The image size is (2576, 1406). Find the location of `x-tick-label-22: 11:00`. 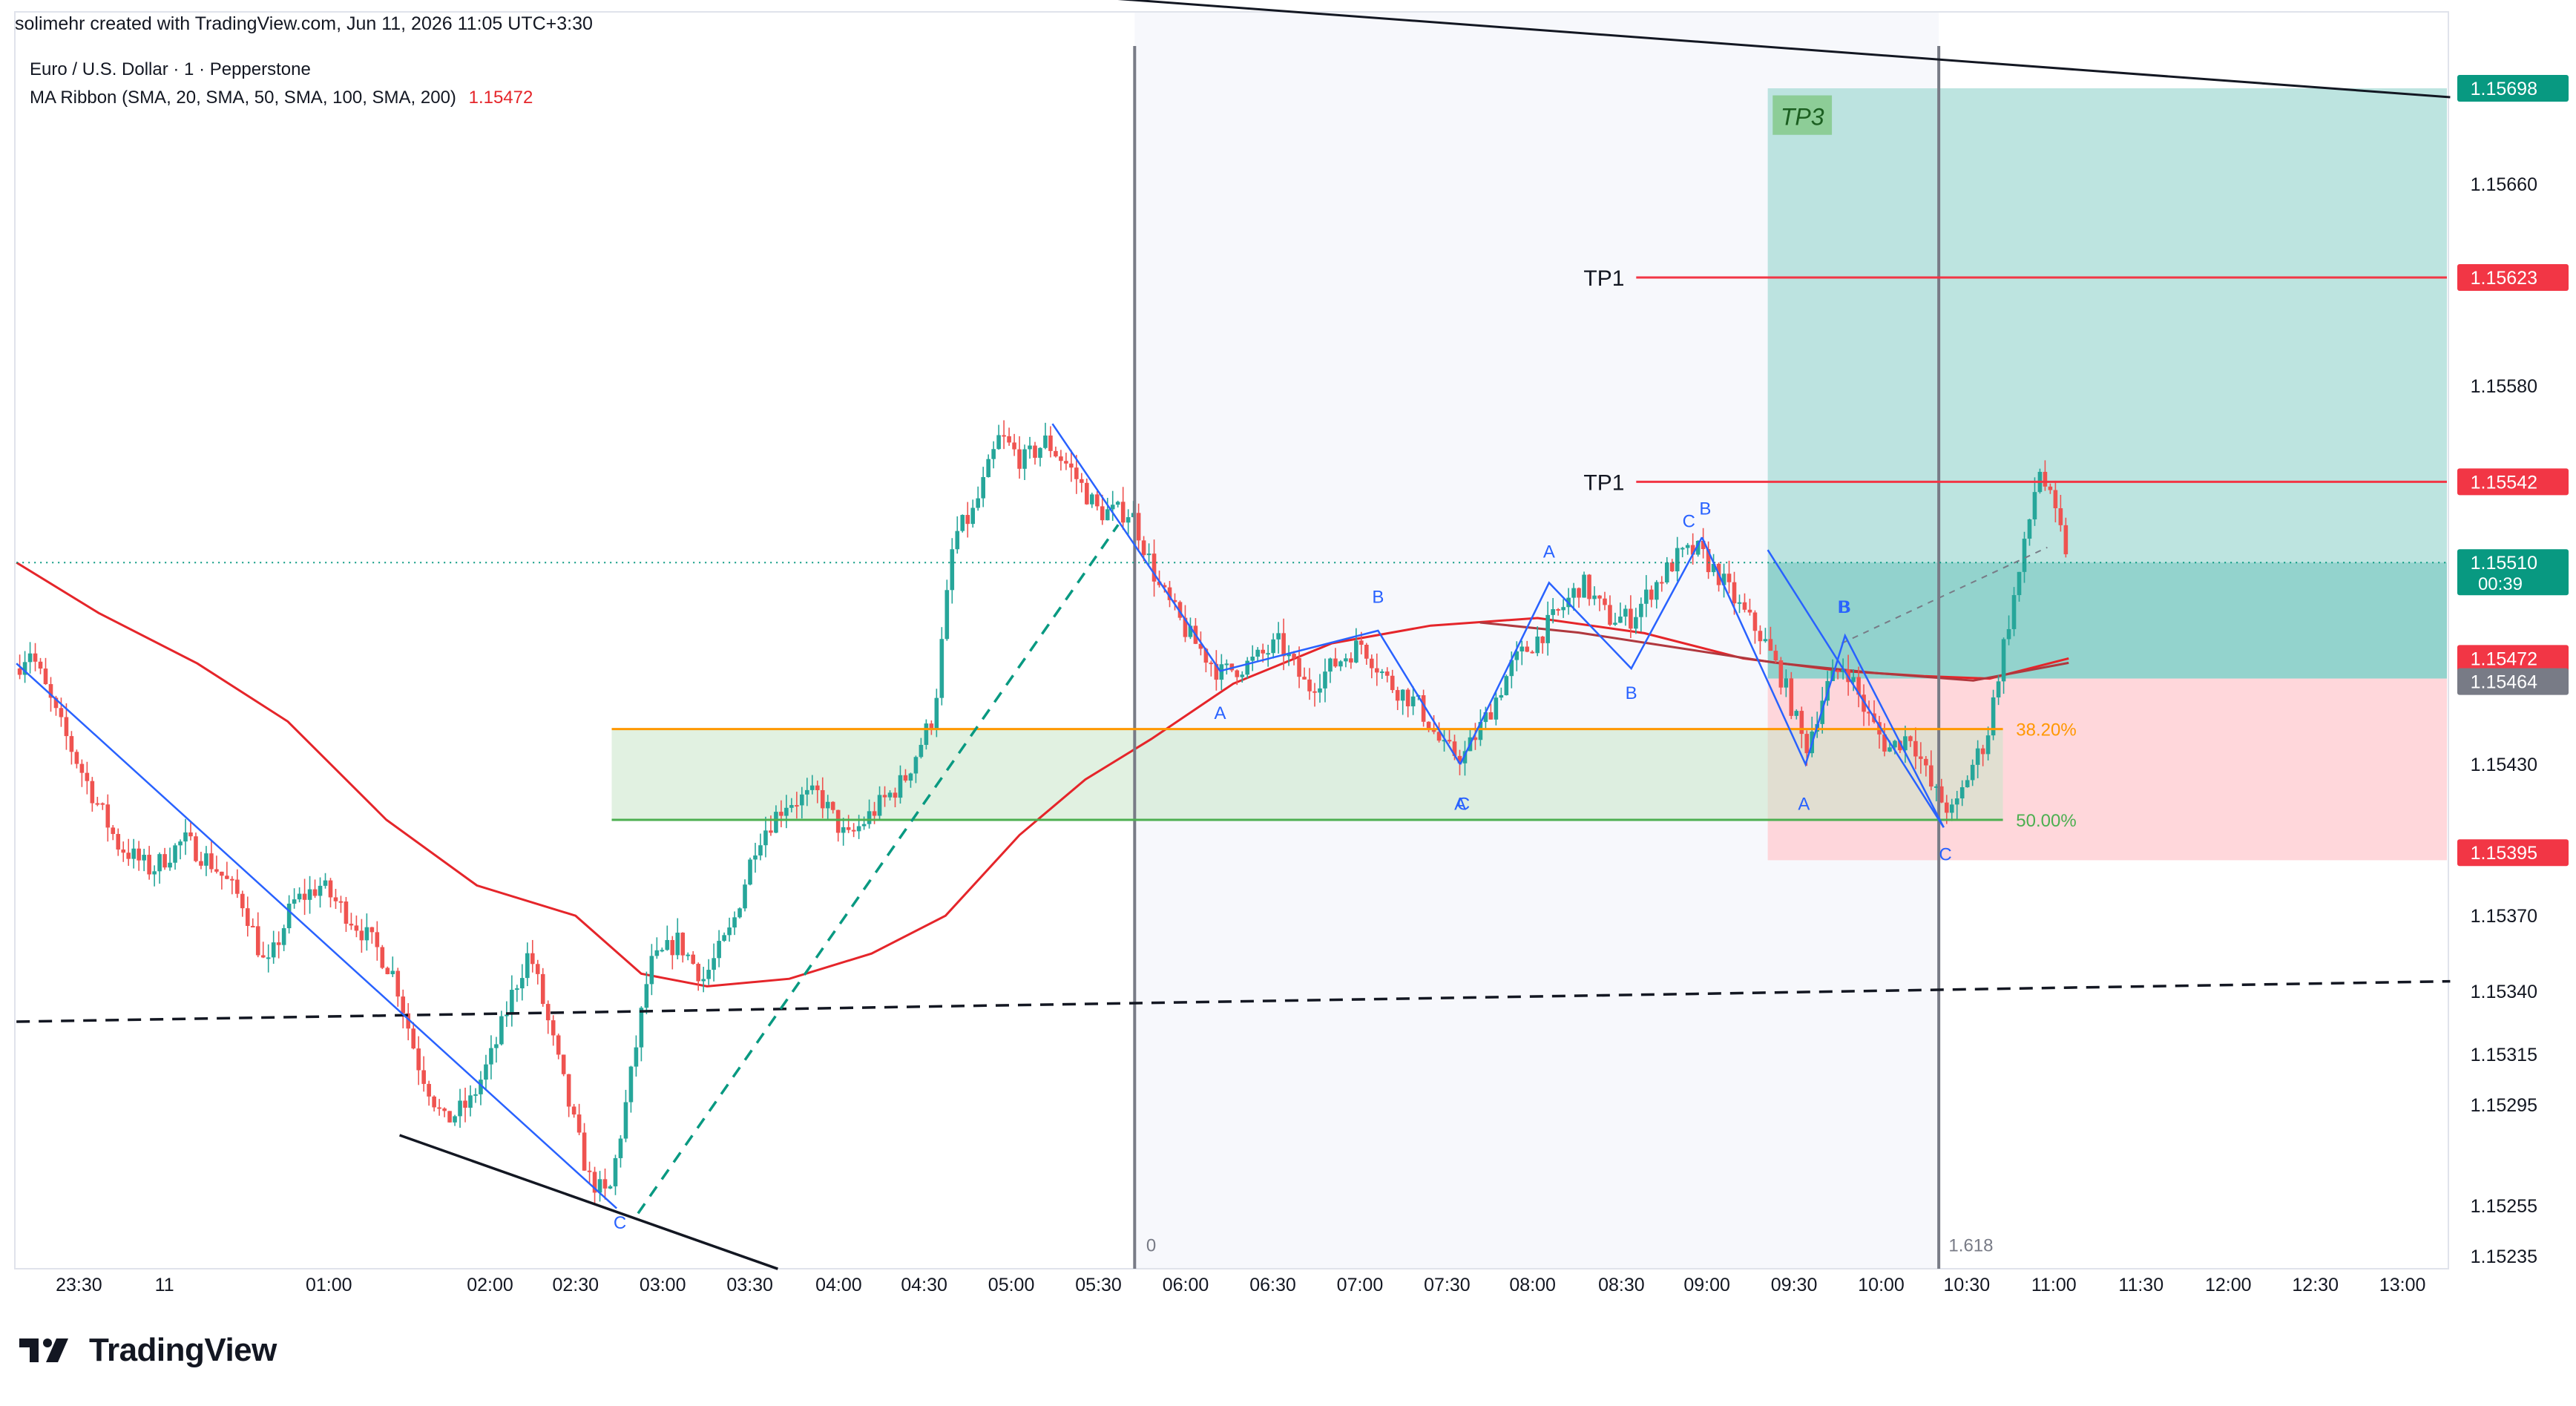

x-tick-label-22: 11:00 is located at coordinates (2054, 1285).